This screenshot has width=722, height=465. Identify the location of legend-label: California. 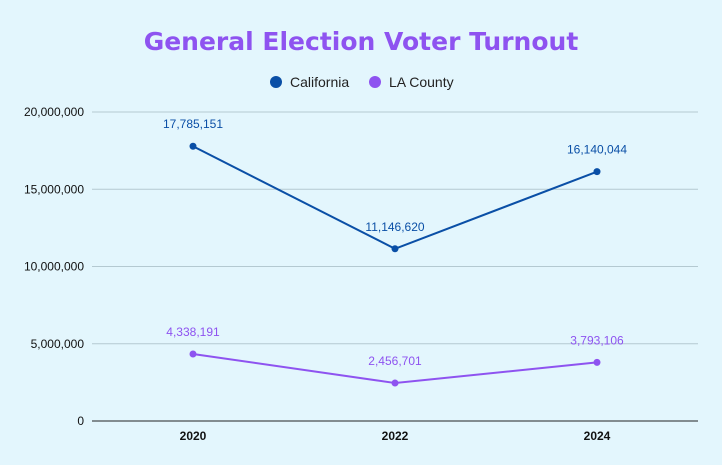
(319, 82).